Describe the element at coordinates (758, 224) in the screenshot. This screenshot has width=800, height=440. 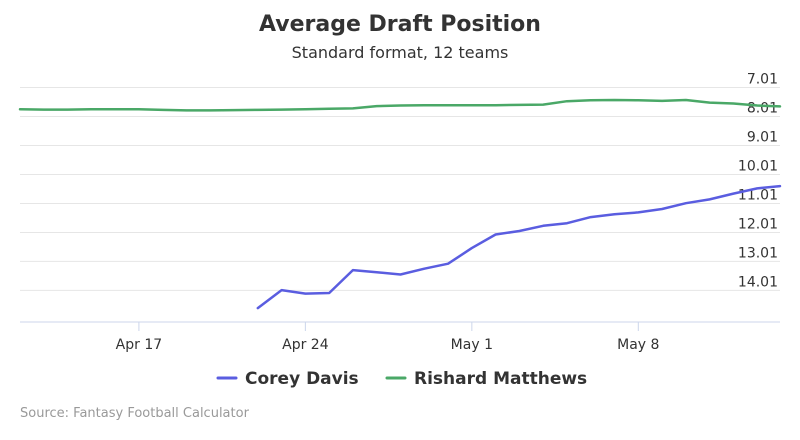
I see `y-tick-label: 12.01` at that location.